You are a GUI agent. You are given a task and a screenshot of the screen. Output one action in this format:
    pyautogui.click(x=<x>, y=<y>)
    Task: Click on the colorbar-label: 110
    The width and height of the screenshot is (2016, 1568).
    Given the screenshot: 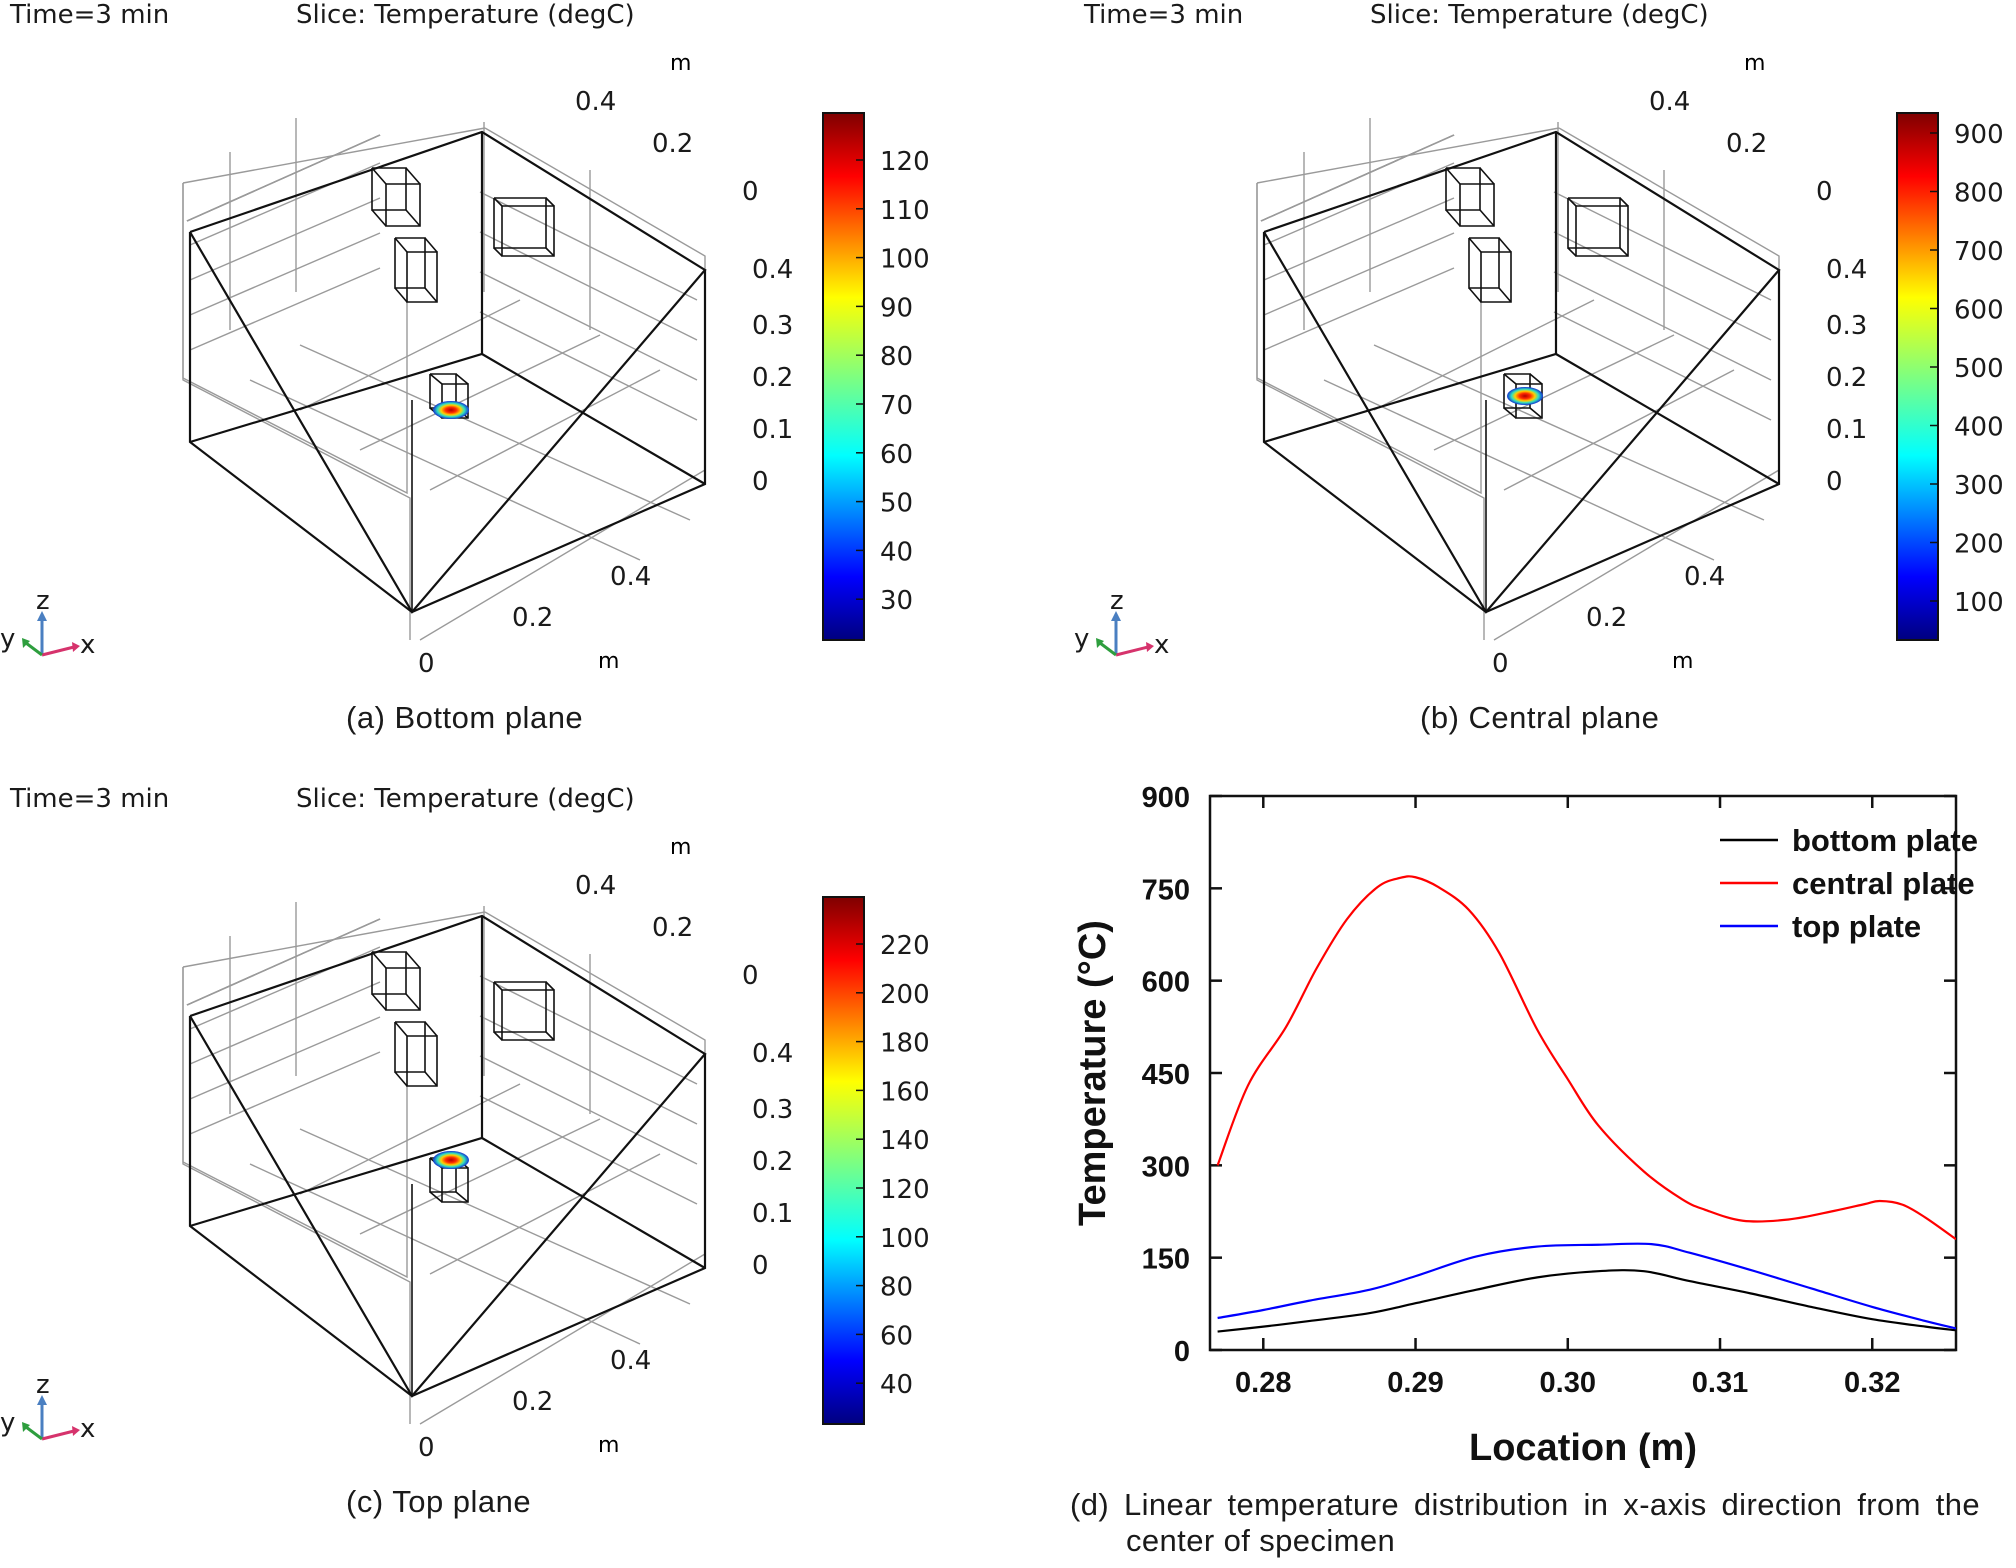 What is the action you would take?
    pyautogui.click(x=905, y=211)
    